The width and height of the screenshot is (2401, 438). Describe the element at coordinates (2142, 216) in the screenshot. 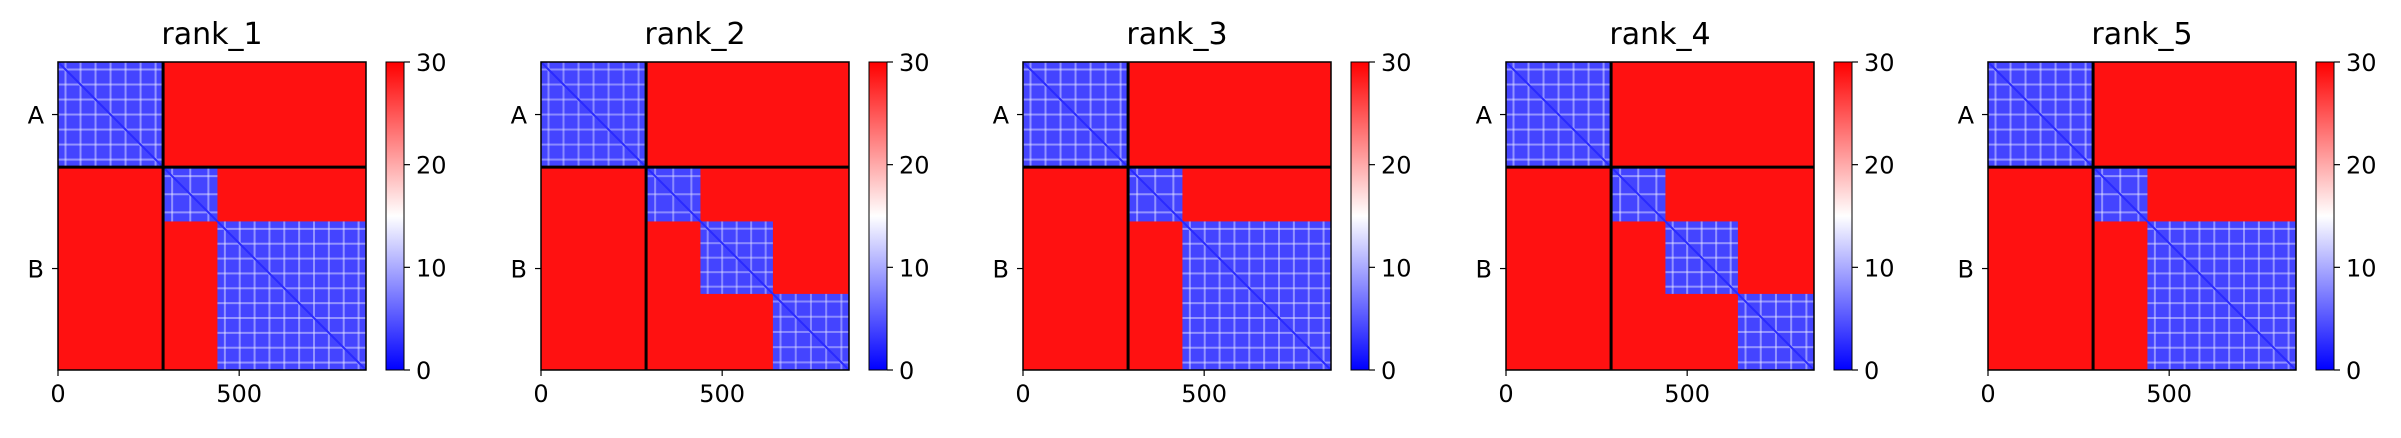

I see `diagonal-line` at that location.